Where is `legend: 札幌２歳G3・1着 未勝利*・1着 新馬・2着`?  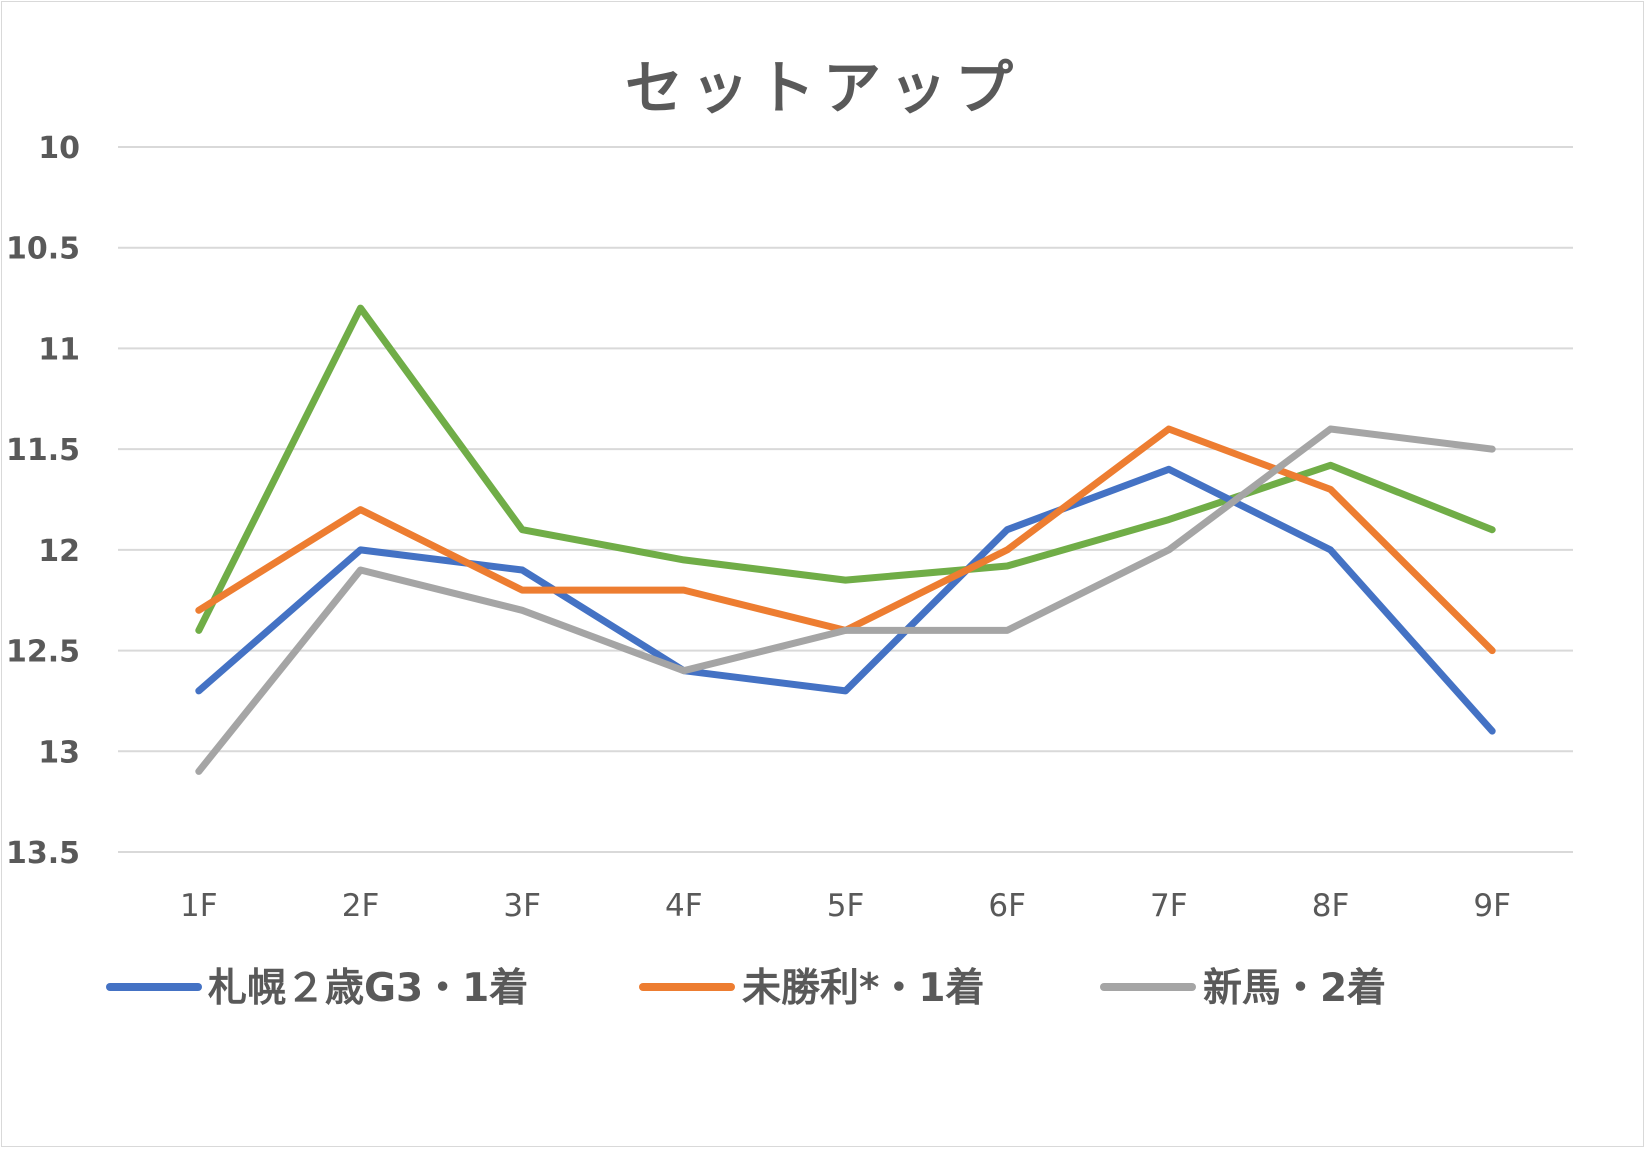 legend: 札幌２歳G3・1着 未勝利*・1着 新馬・2着 is located at coordinates (746, 988).